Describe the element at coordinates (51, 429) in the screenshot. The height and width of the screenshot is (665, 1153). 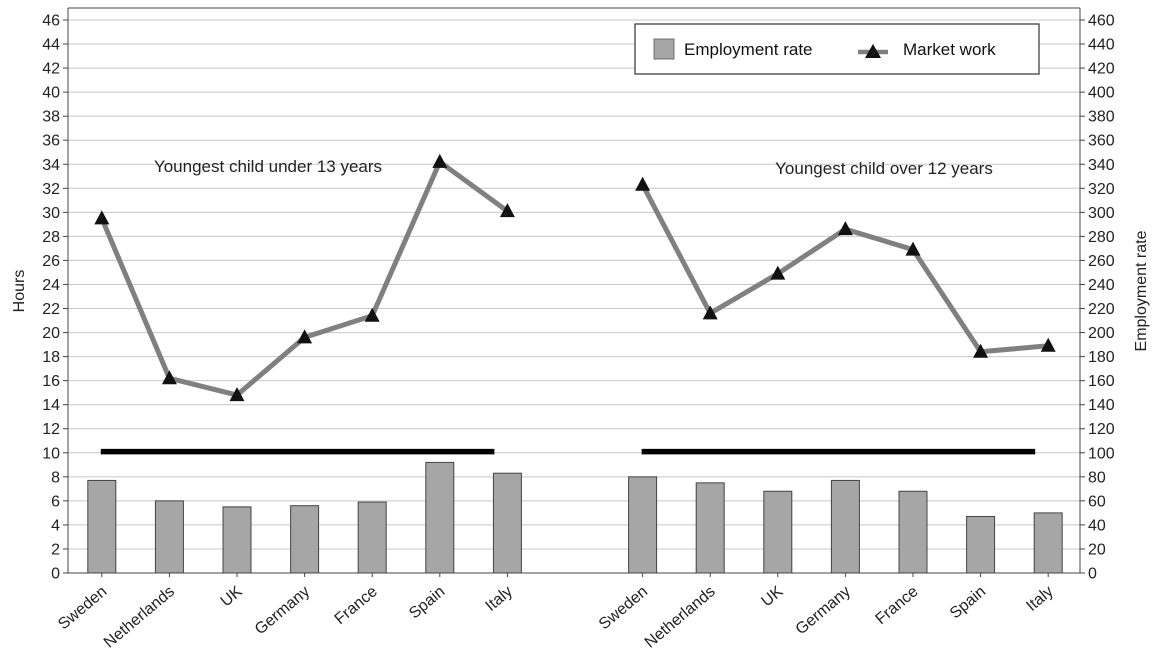
I see `left-tick-label: 12` at that location.